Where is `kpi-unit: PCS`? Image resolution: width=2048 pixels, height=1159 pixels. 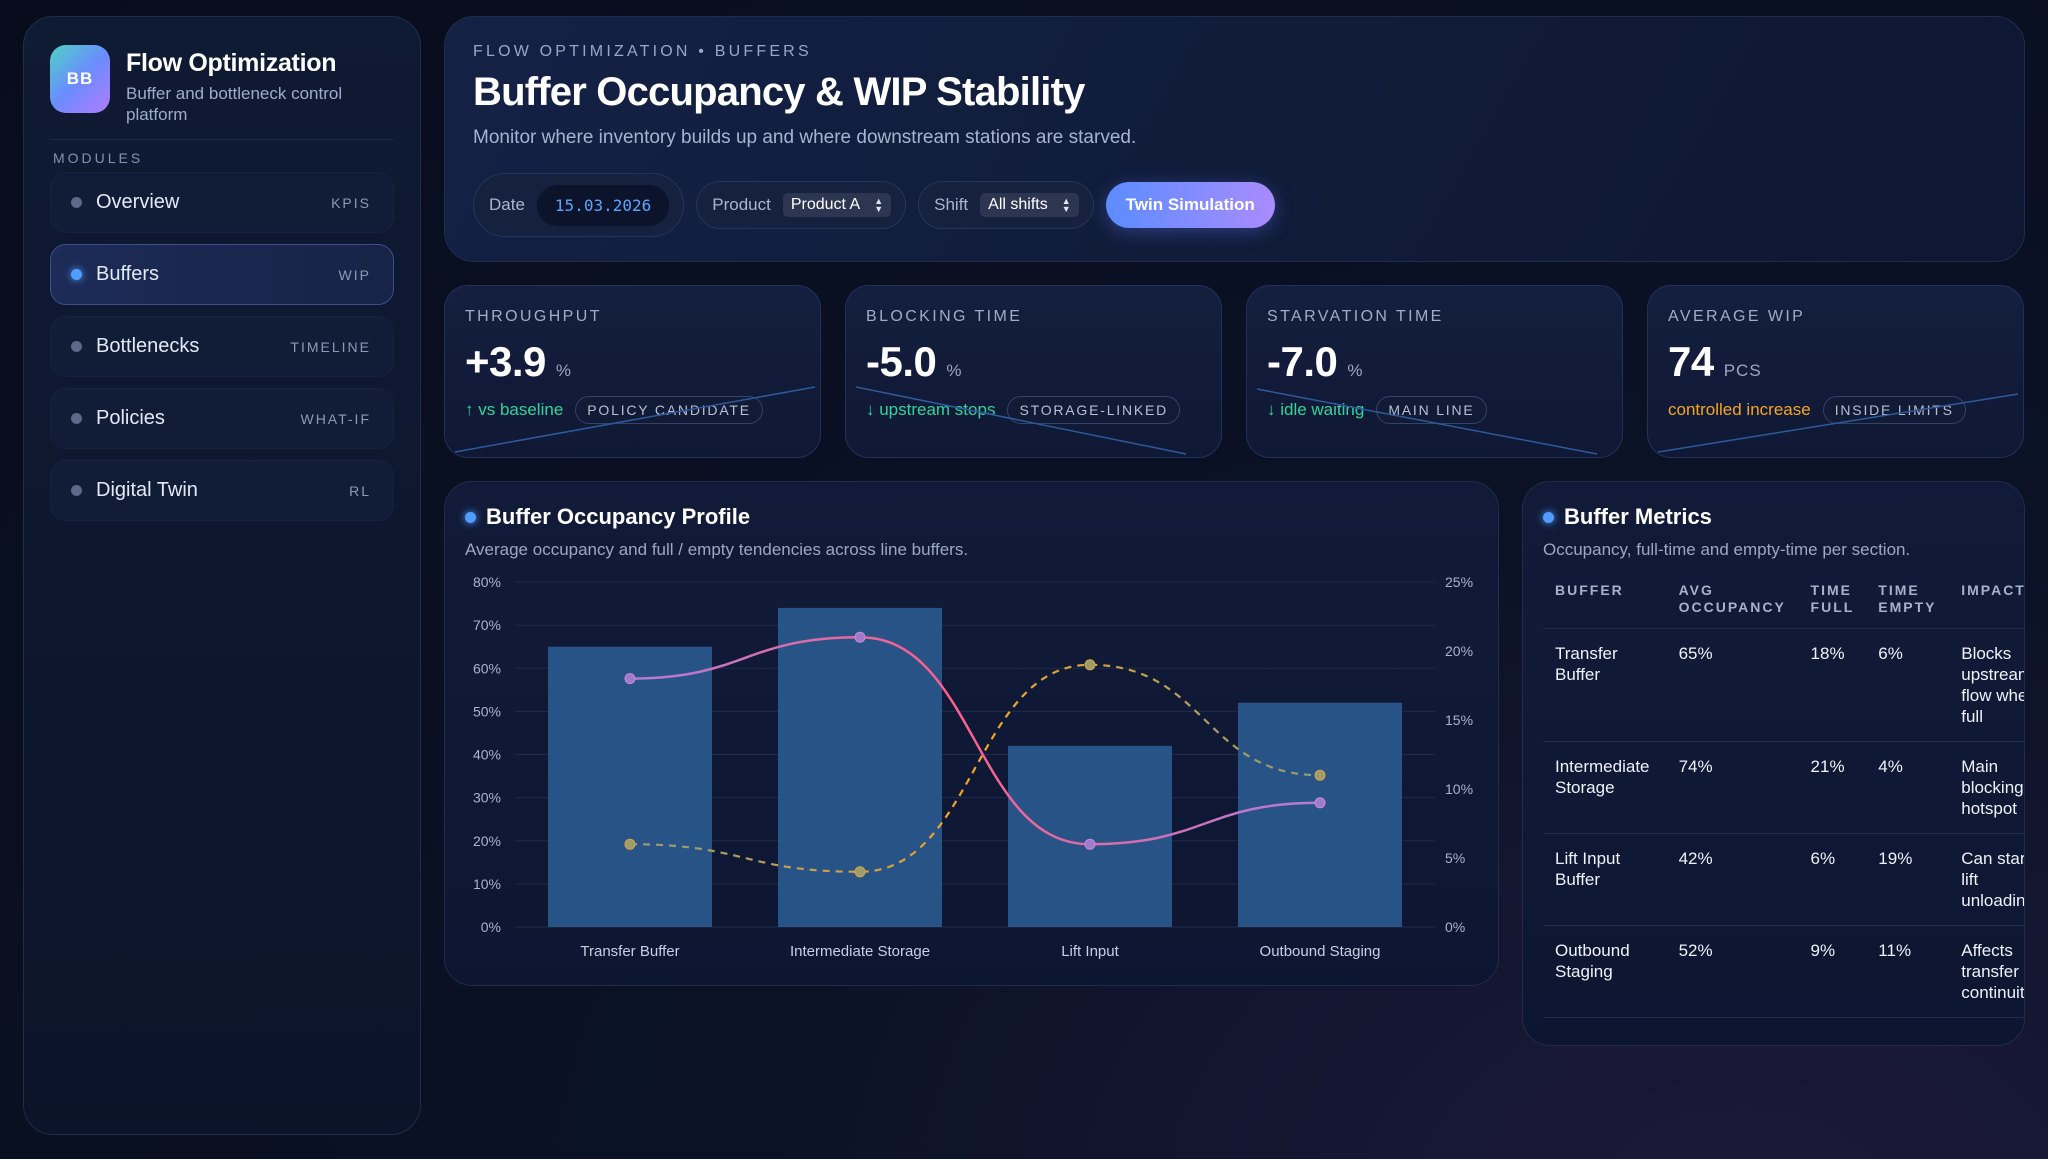 kpi-unit: PCS is located at coordinates (1742, 370).